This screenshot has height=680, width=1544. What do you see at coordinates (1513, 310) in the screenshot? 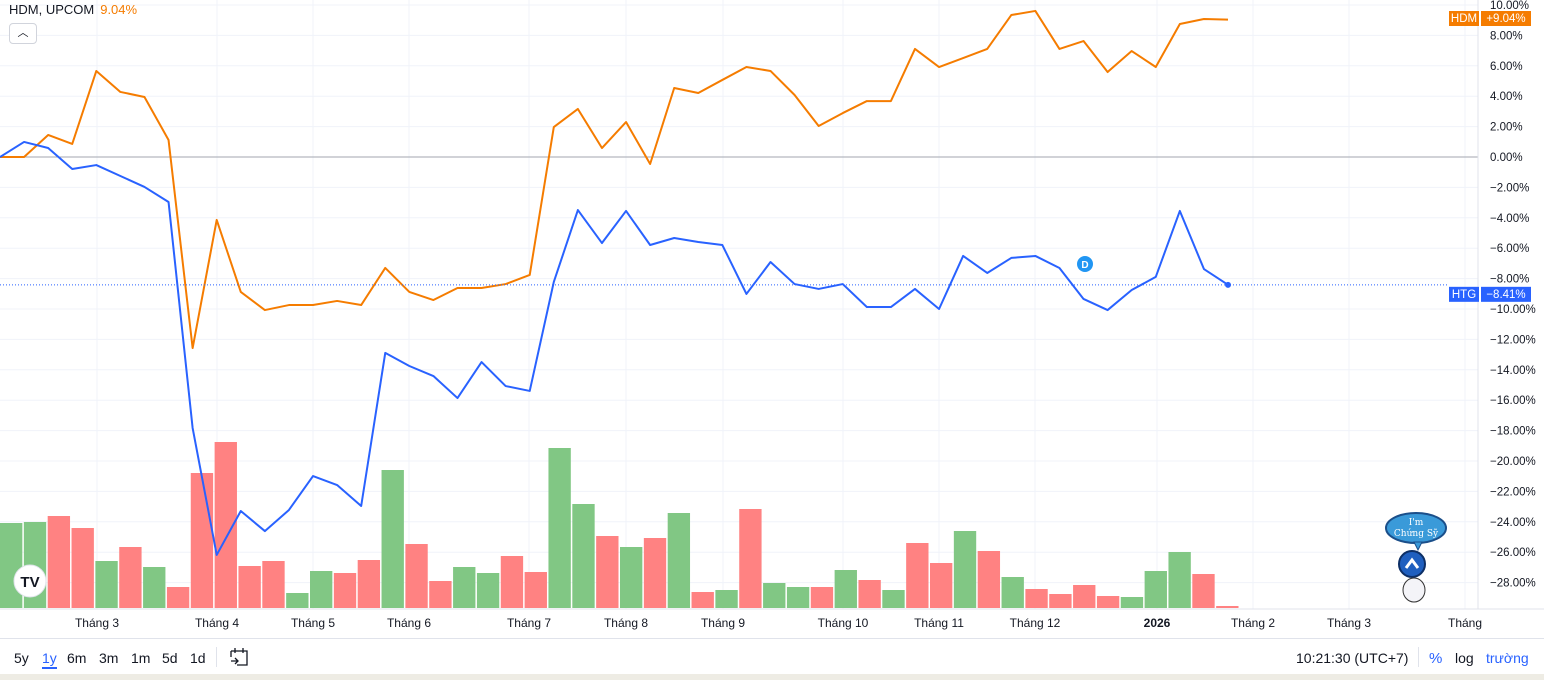
I see `y-tick-label: −10.00%` at bounding box center [1513, 310].